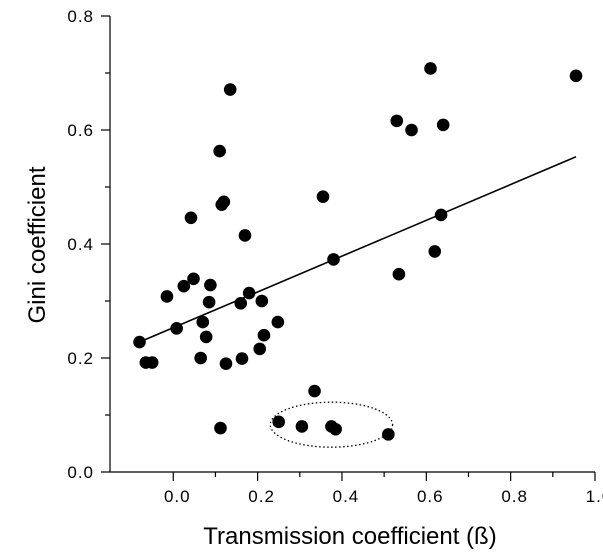 Image resolution: width=603 pixels, height=552 pixels. I want to click on x-tick-label-3: 0.6, so click(430, 496).